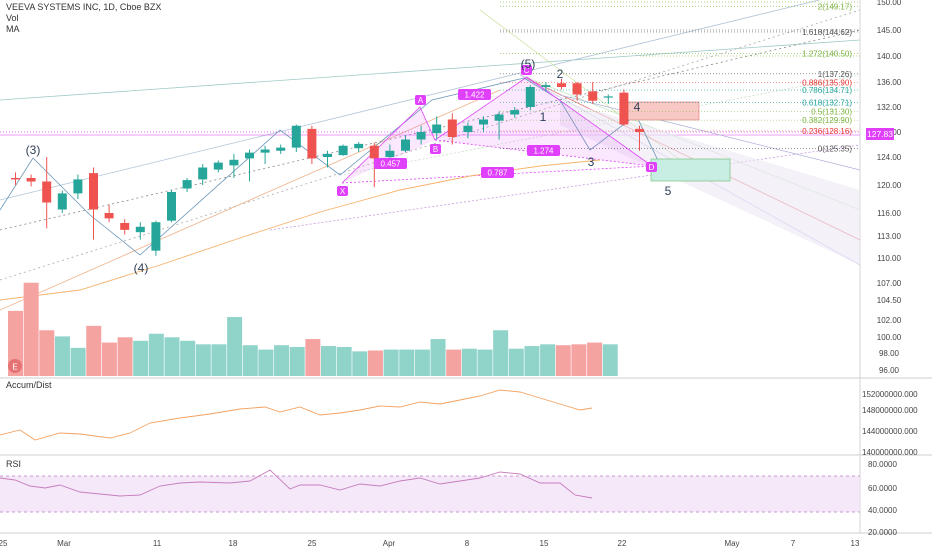  I want to click on price-tick-label: 98.00, so click(889, 353).